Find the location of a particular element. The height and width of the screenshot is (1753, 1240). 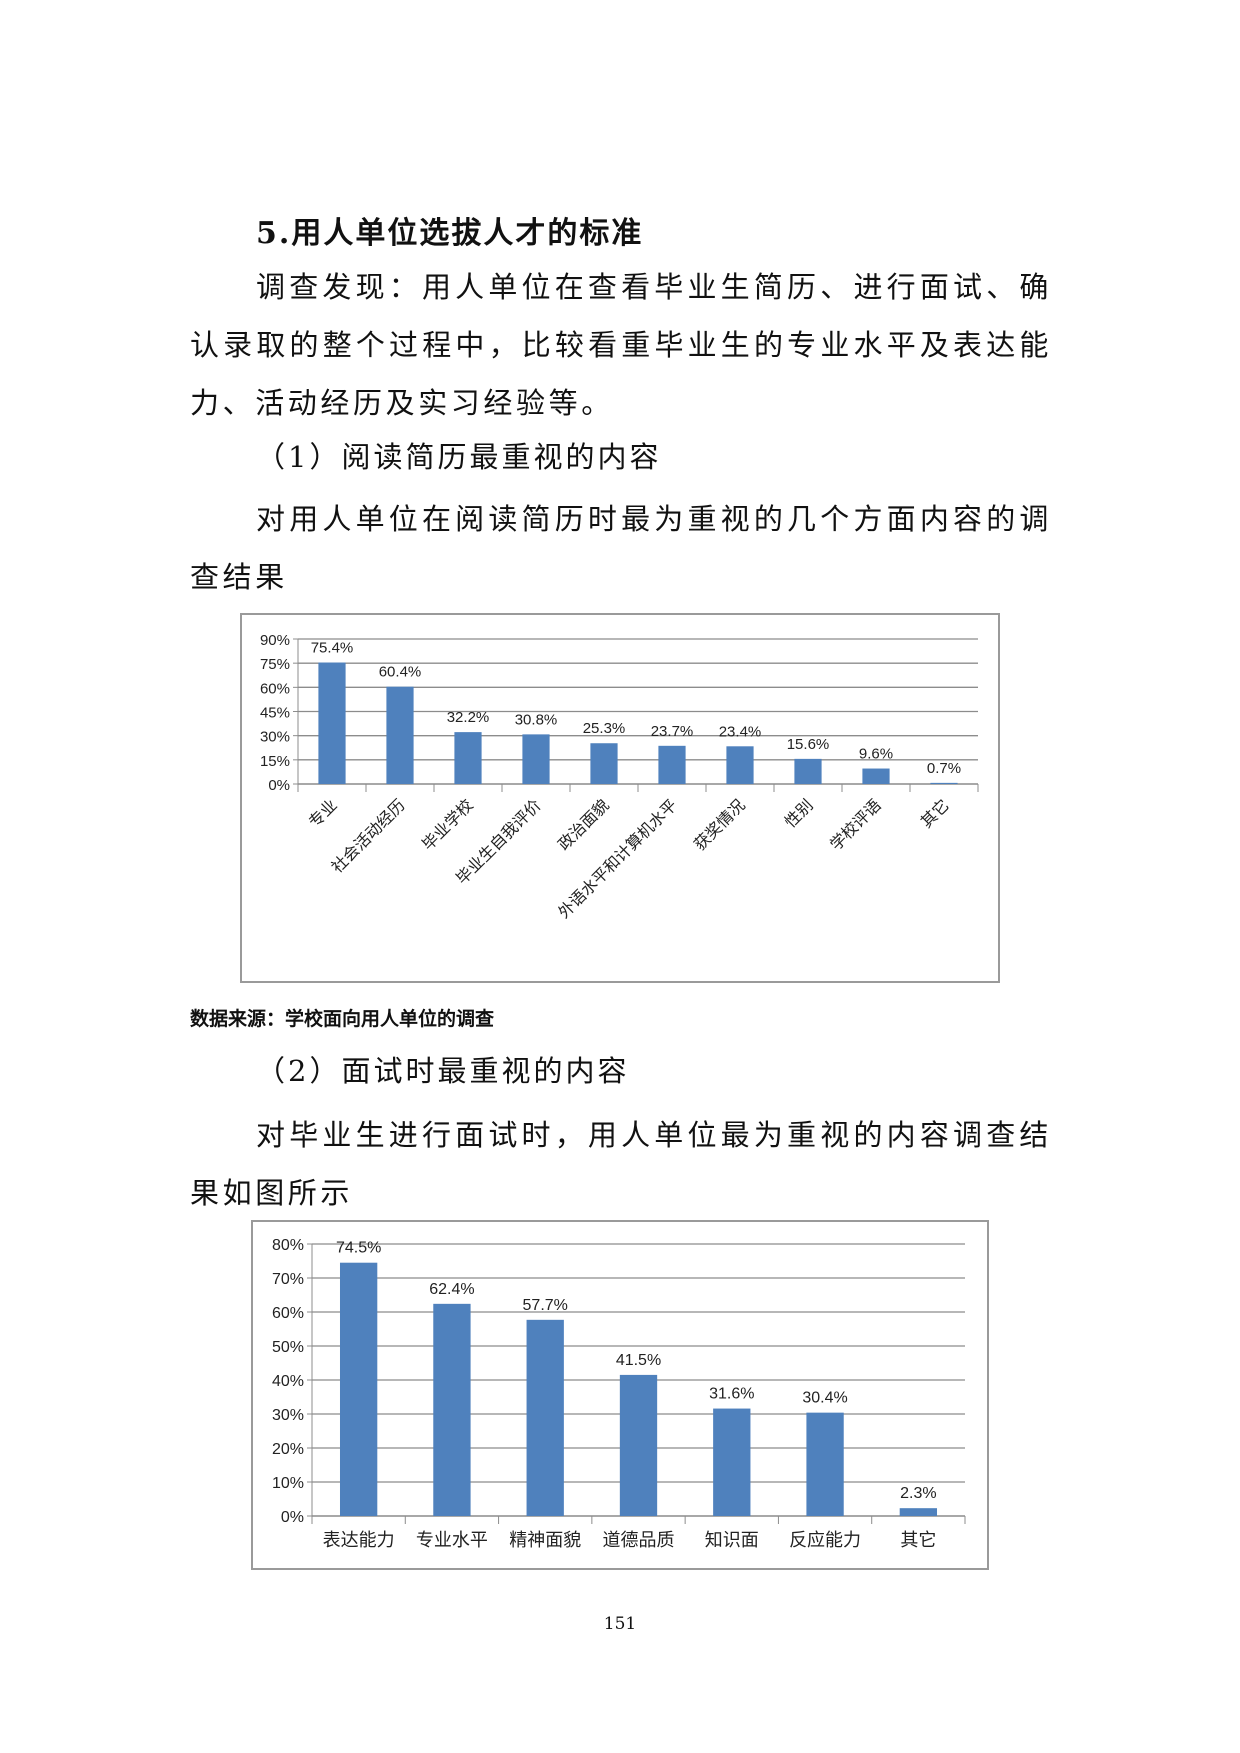

x-tick-label: 专业水平 is located at coordinates (452, 1540).